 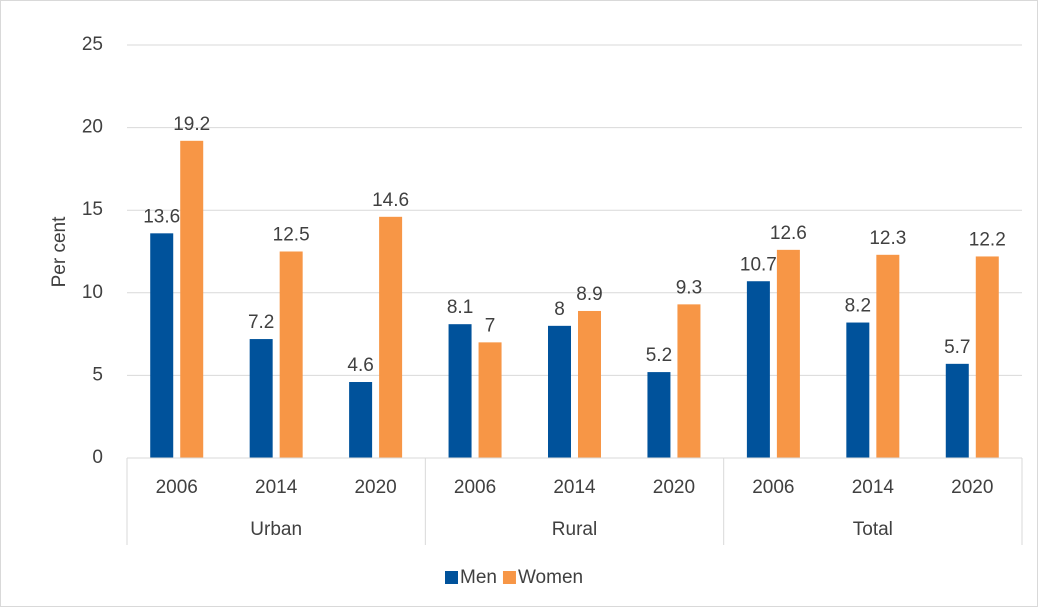 What do you see at coordinates (957, 347) in the screenshot?
I see `data-label: 5.7` at bounding box center [957, 347].